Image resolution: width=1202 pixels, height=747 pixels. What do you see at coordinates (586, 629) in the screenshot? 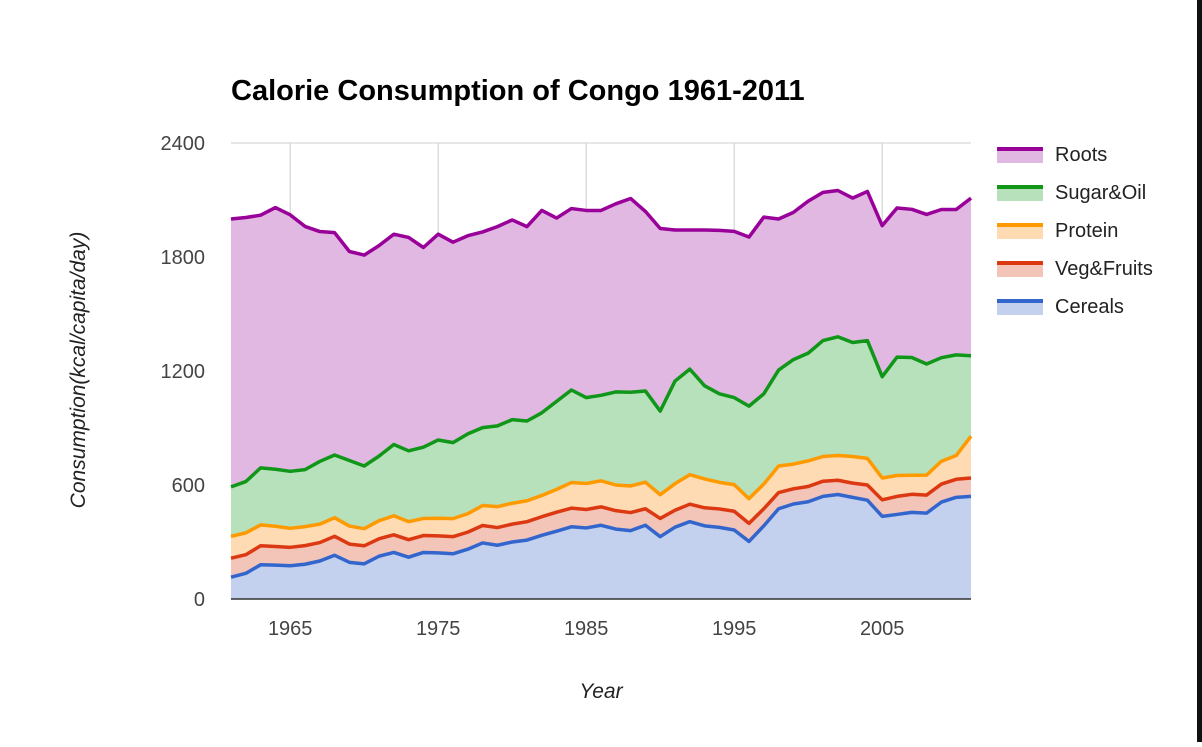
I see `x-tick-label: 1985` at bounding box center [586, 629].